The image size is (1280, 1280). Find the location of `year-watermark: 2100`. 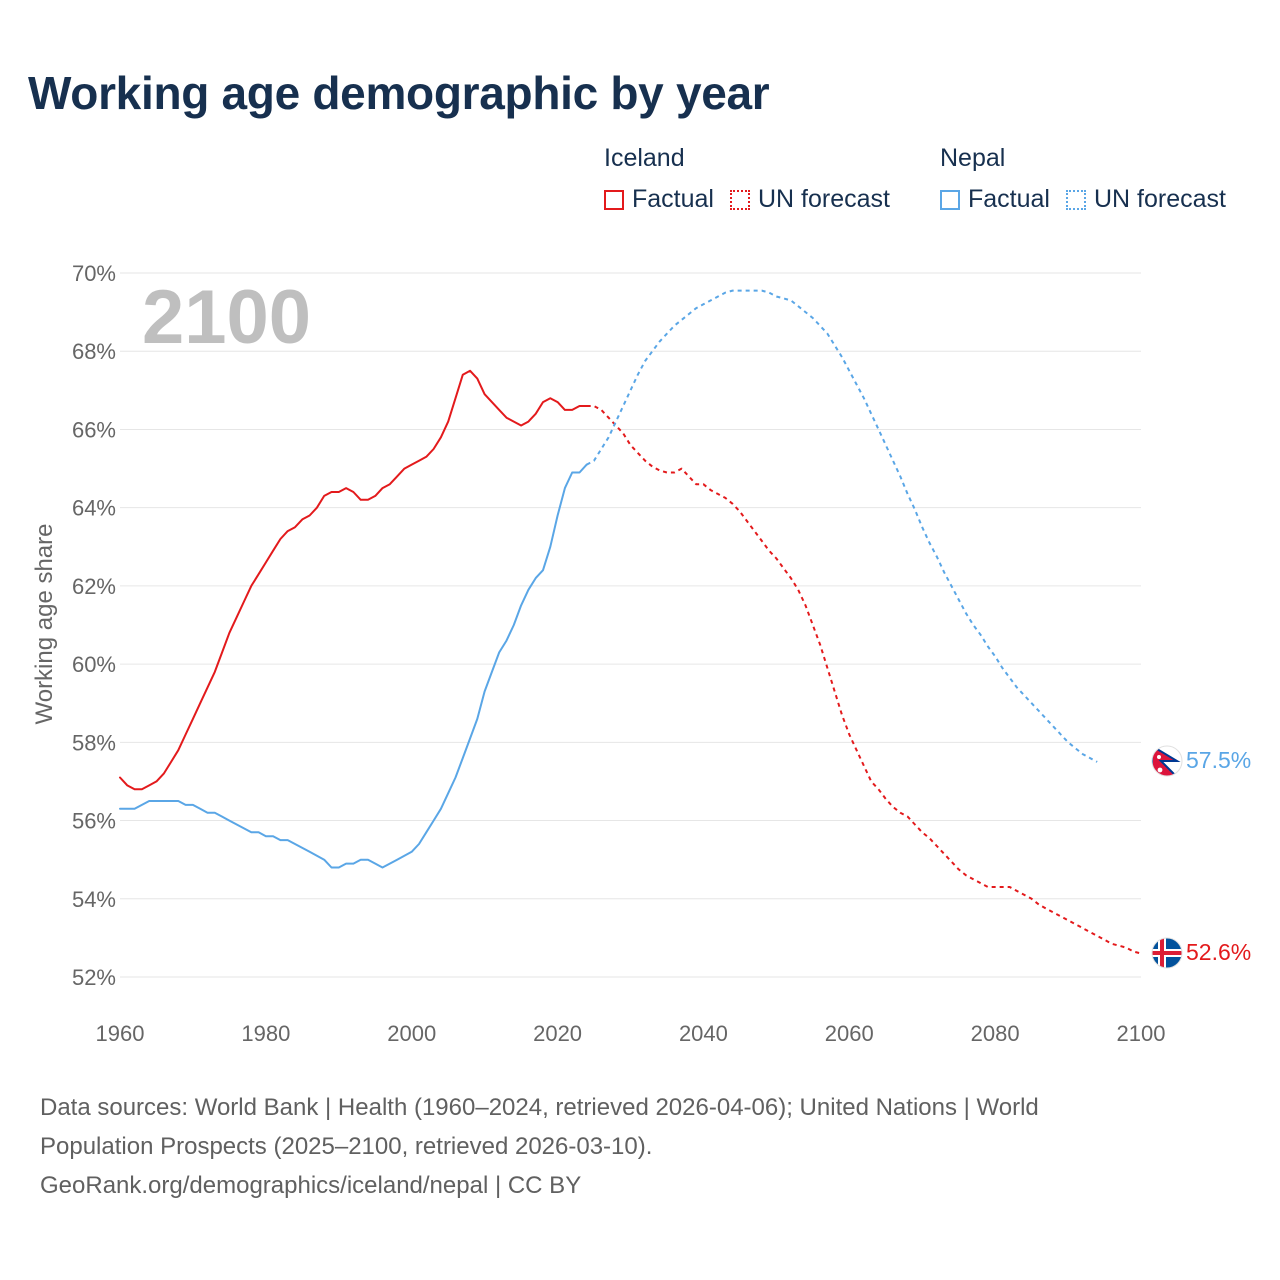

year-watermark: 2100 is located at coordinates (226, 317).